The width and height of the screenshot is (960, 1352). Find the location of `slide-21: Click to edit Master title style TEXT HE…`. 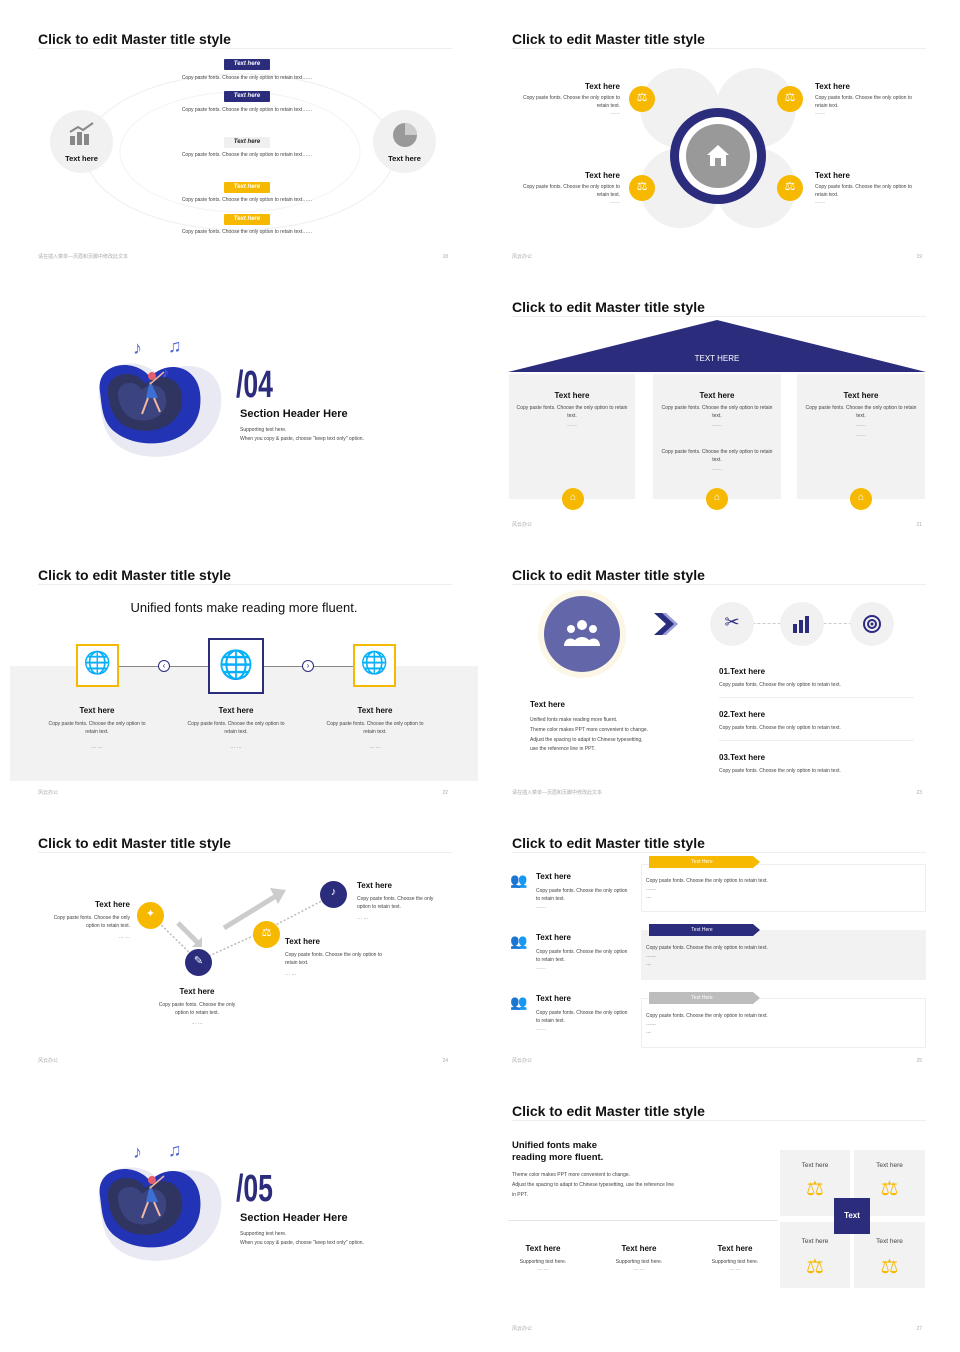

slide-21: Click to edit Master title style TEXT HE… is located at coordinates (718, 404).